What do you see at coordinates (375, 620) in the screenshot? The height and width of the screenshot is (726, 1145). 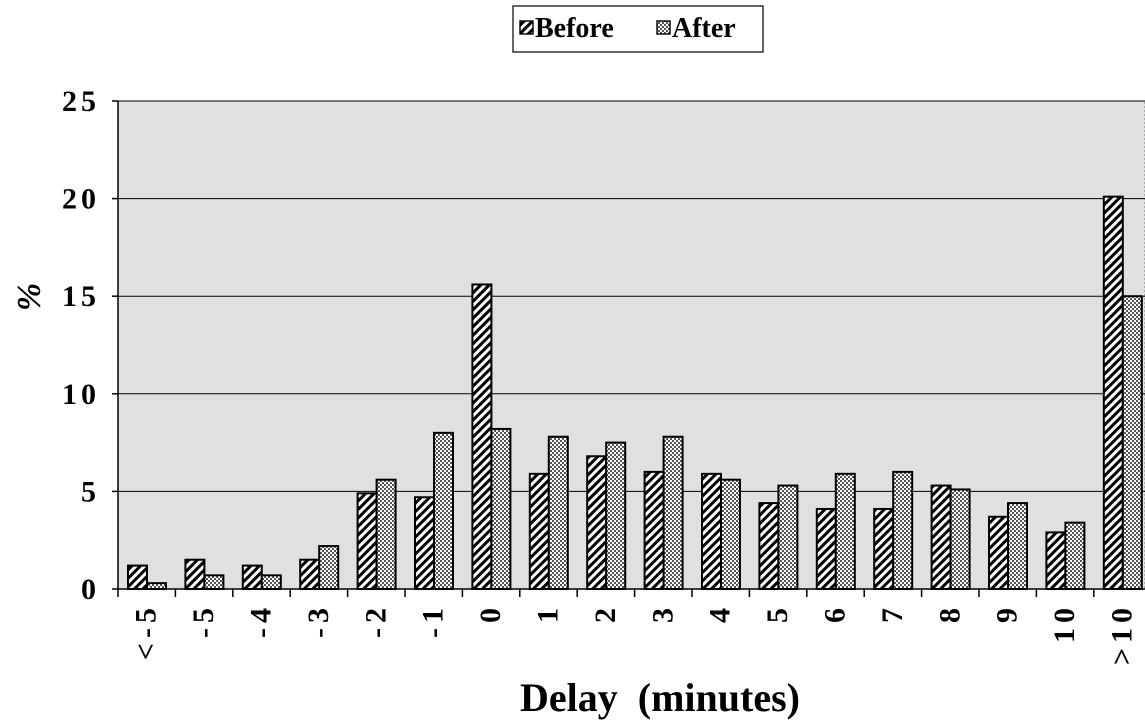 I see `x-tick-label: -2` at bounding box center [375, 620].